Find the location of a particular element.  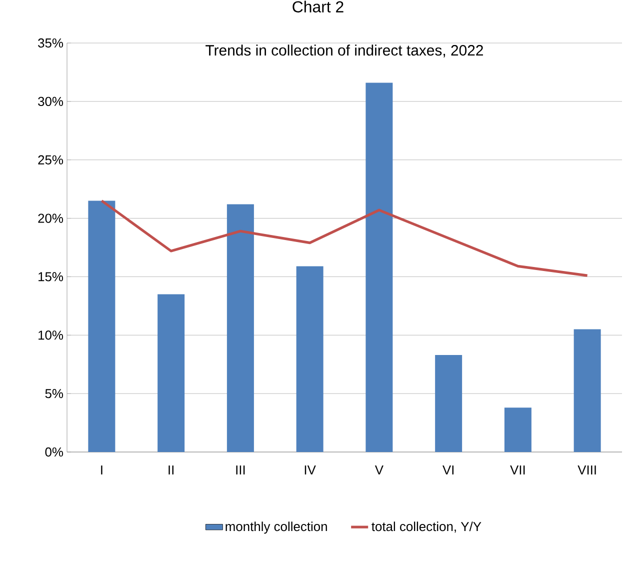

y-tick-label: 15% is located at coordinates (51, 277).